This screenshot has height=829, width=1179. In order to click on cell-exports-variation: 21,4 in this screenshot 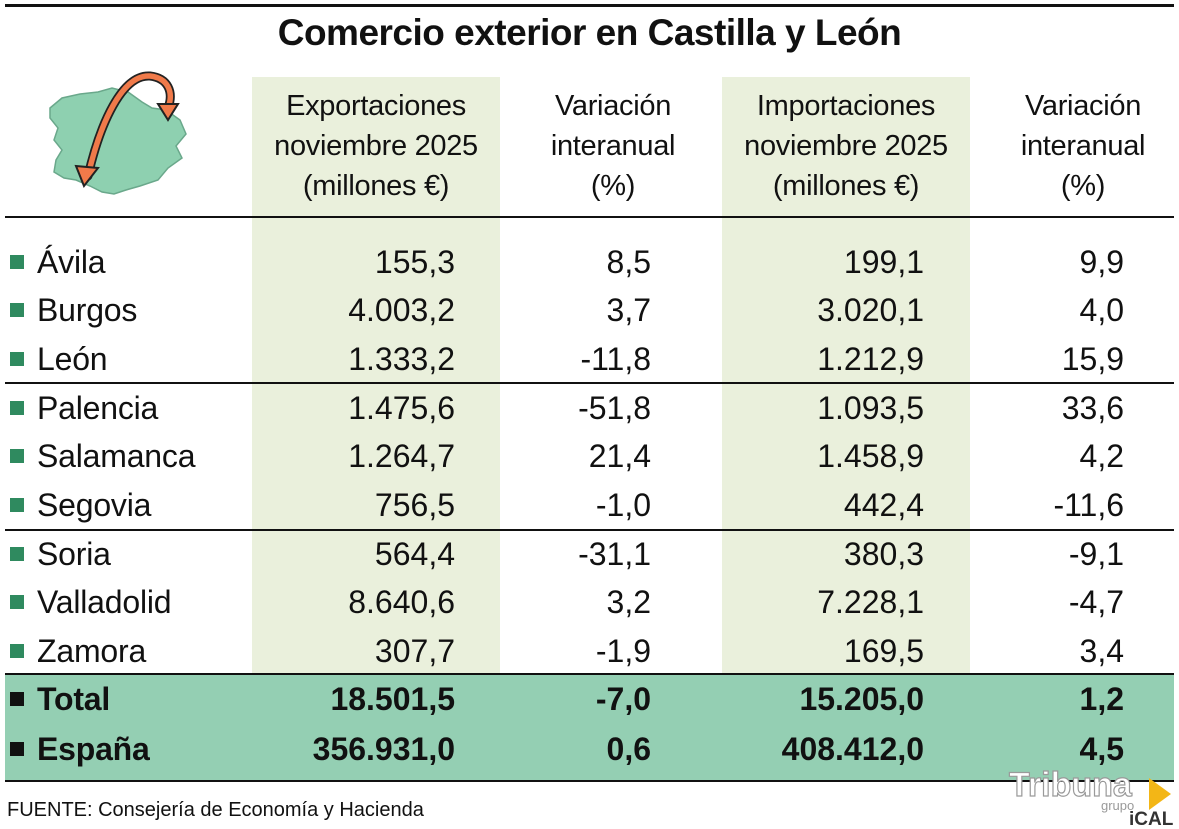, I will do `click(619, 456)`.